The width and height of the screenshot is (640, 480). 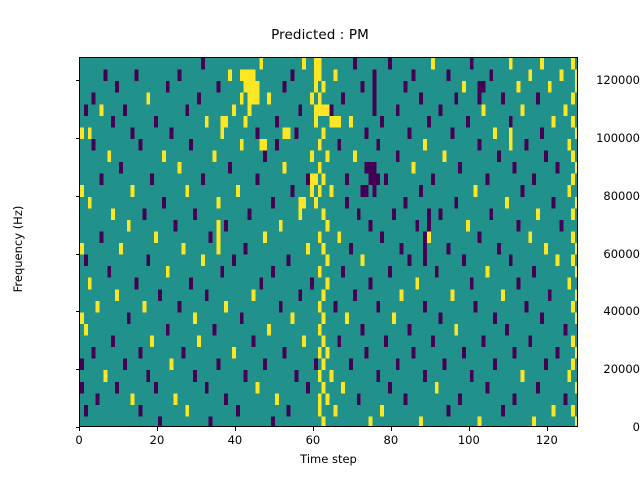 What do you see at coordinates (621, 369) in the screenshot?
I see `y-tick-label: 20000` at bounding box center [621, 369].